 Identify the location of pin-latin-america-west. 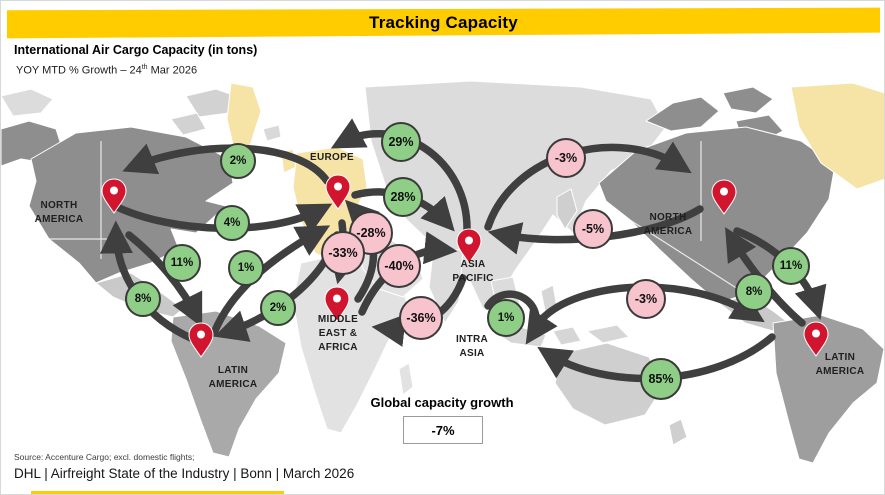
(201, 340).